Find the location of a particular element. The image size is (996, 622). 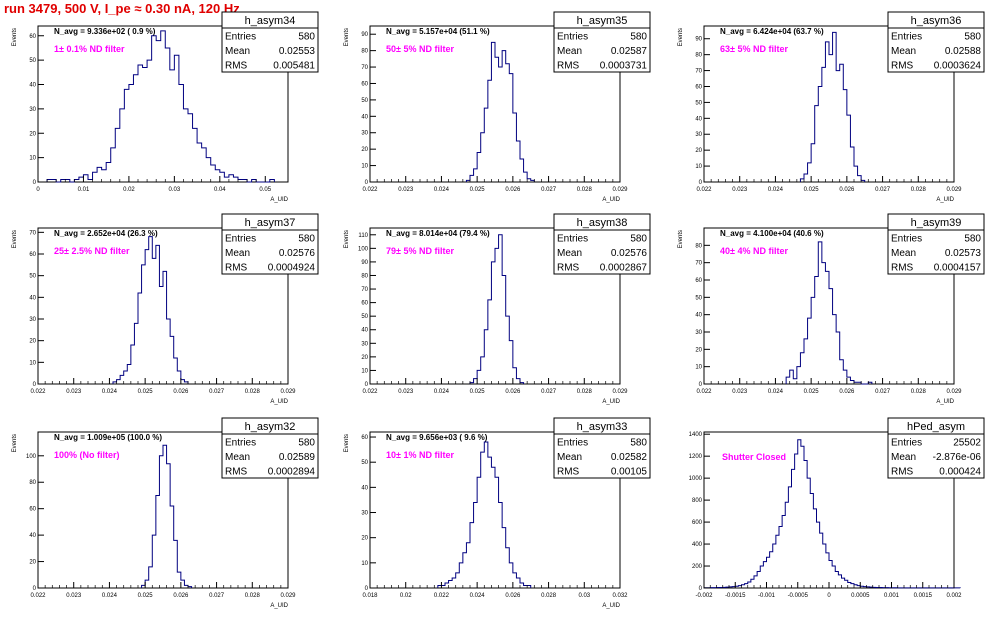

y-tick-label: 80 is located at coordinates (364, 52).